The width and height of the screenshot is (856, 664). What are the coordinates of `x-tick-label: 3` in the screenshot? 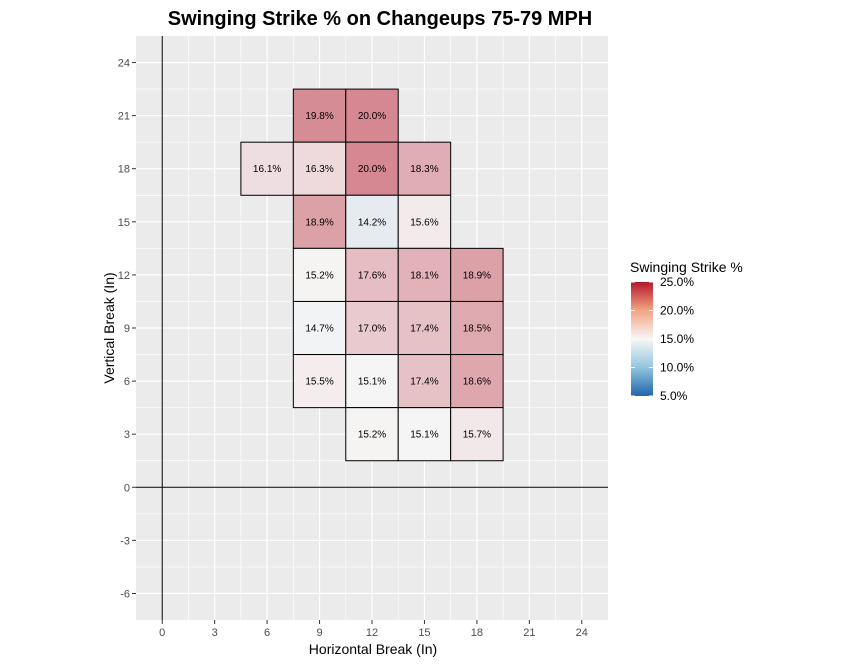 It's located at (215, 633).